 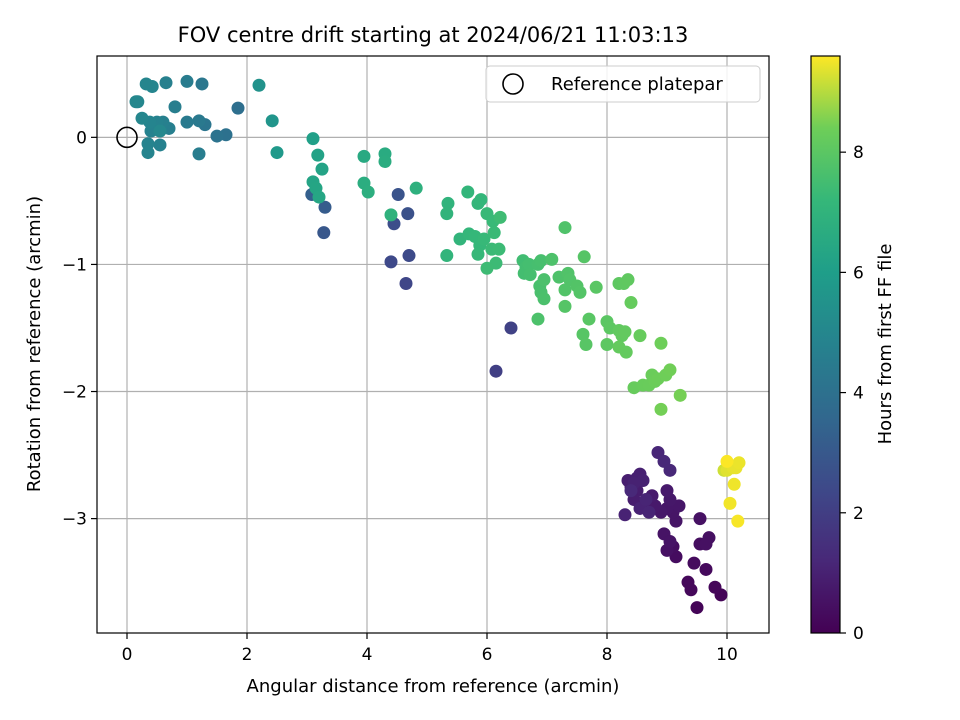 I want to click on colorbar-tick-label: 6, so click(x=858, y=273).